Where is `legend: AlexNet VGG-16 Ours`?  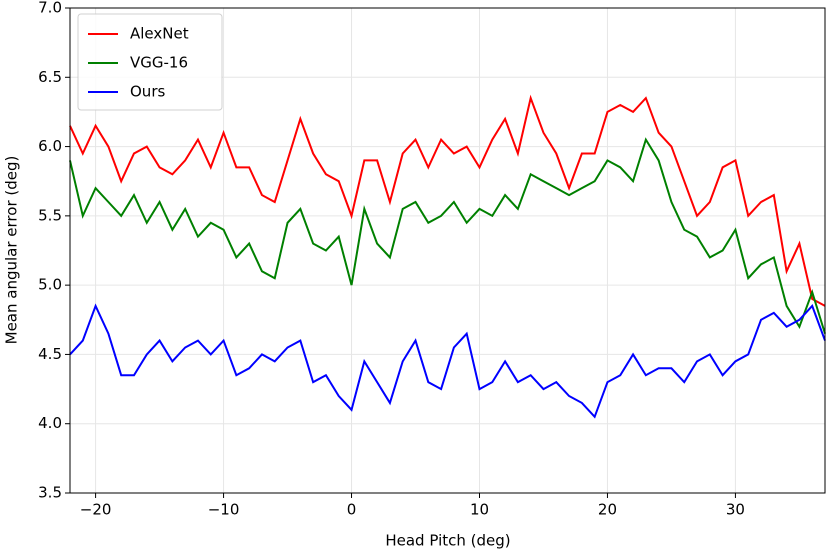
legend: AlexNet VGG-16 Ours is located at coordinates (150, 62).